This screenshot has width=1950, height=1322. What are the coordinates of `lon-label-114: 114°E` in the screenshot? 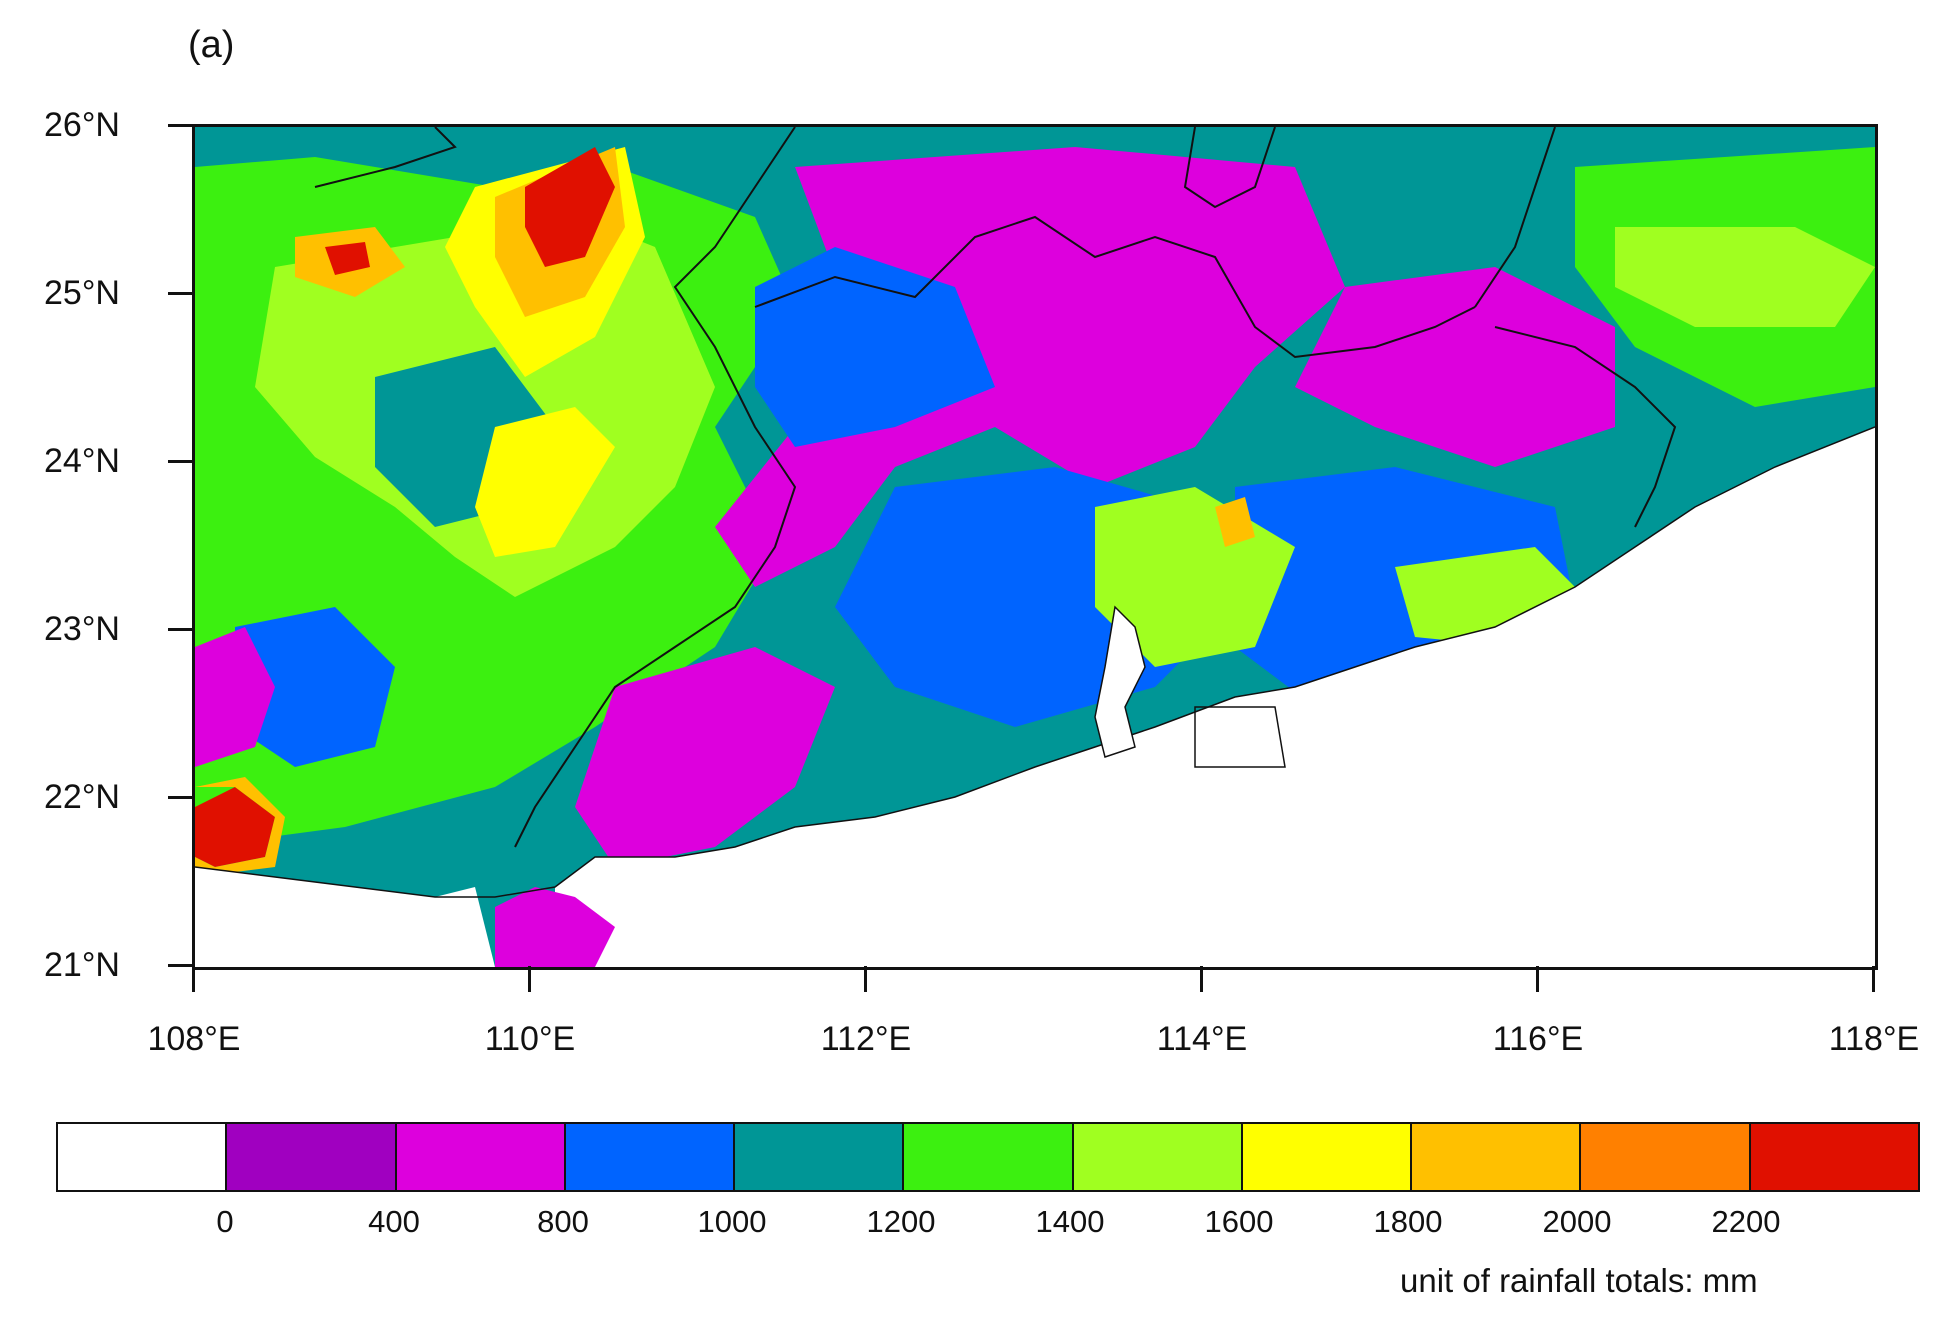 It's located at (1202, 1039).